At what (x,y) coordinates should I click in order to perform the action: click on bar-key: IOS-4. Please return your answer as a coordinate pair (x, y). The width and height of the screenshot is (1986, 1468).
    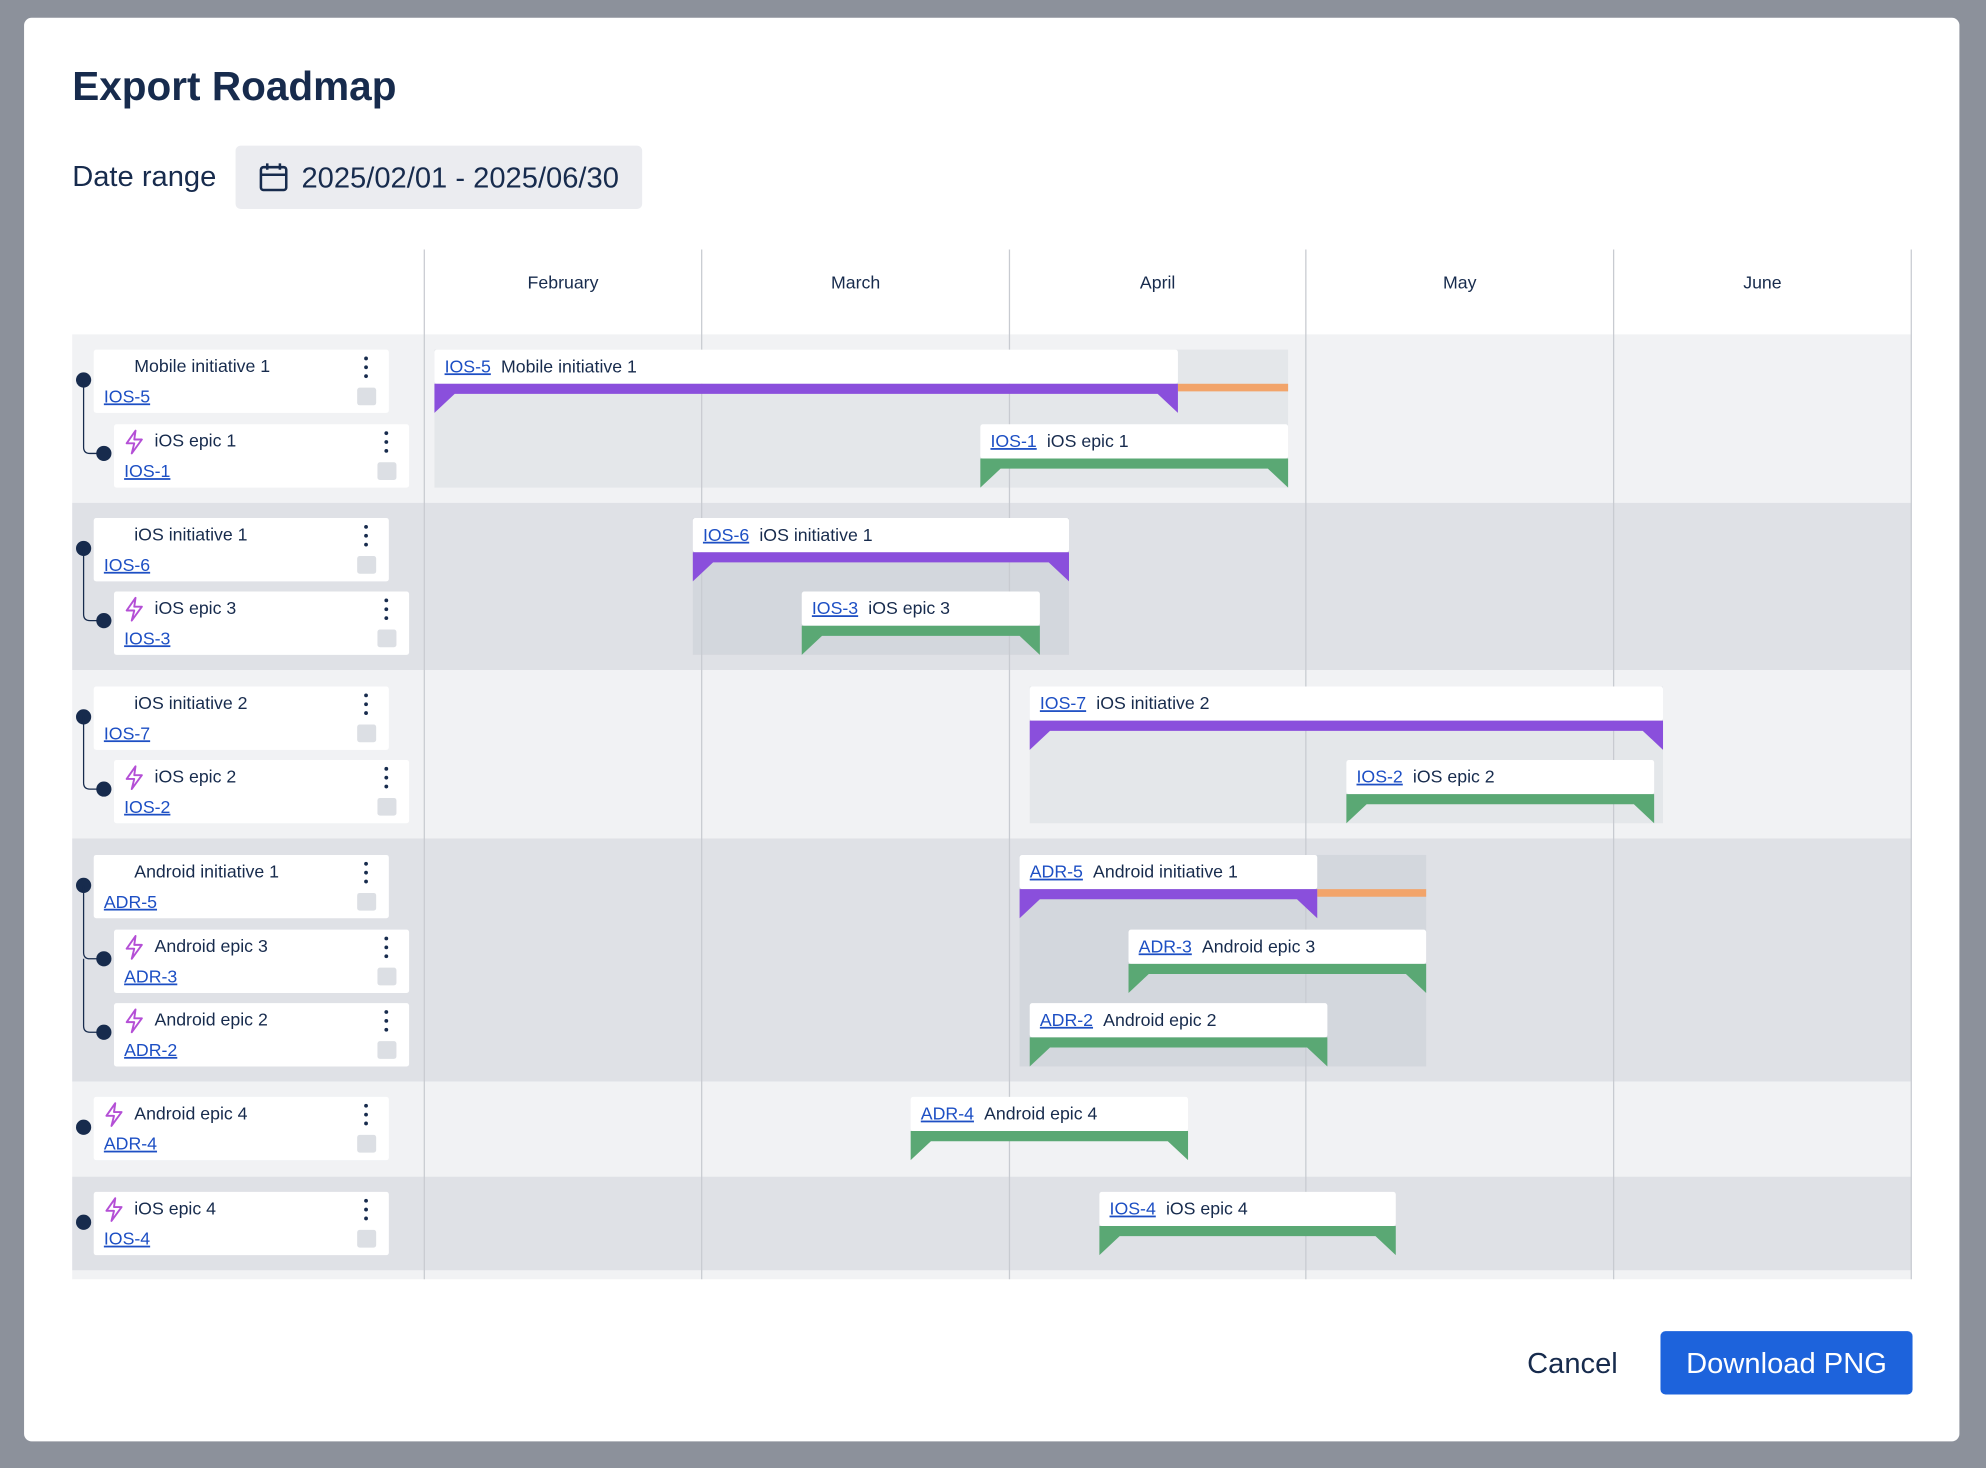
    Looking at the image, I should click on (1133, 1208).